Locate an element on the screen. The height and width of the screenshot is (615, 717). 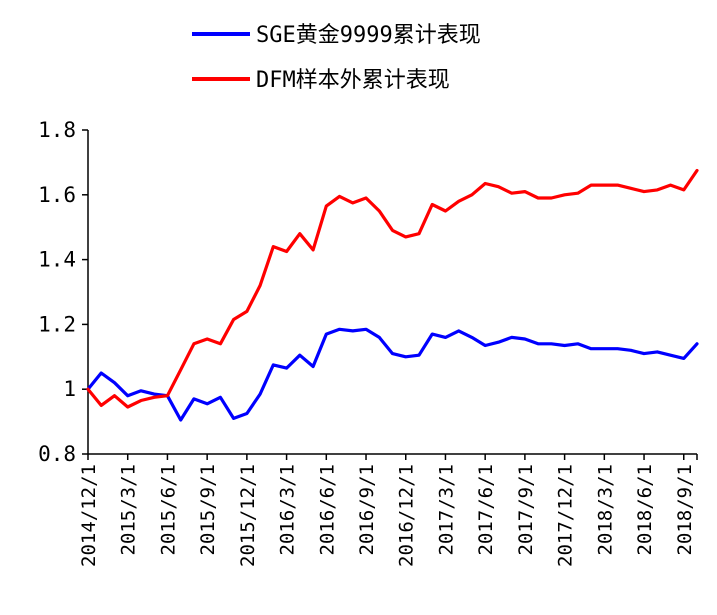
x-tick-label: 2015/9/1 is located at coordinates (208, 510).